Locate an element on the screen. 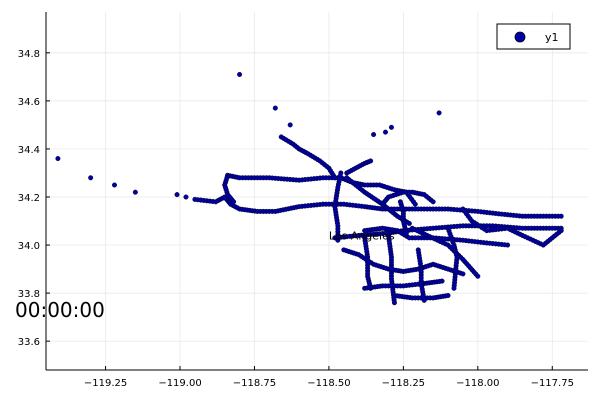 This screenshot has height=400, width=600. legend-label: y1 is located at coordinates (552, 37).